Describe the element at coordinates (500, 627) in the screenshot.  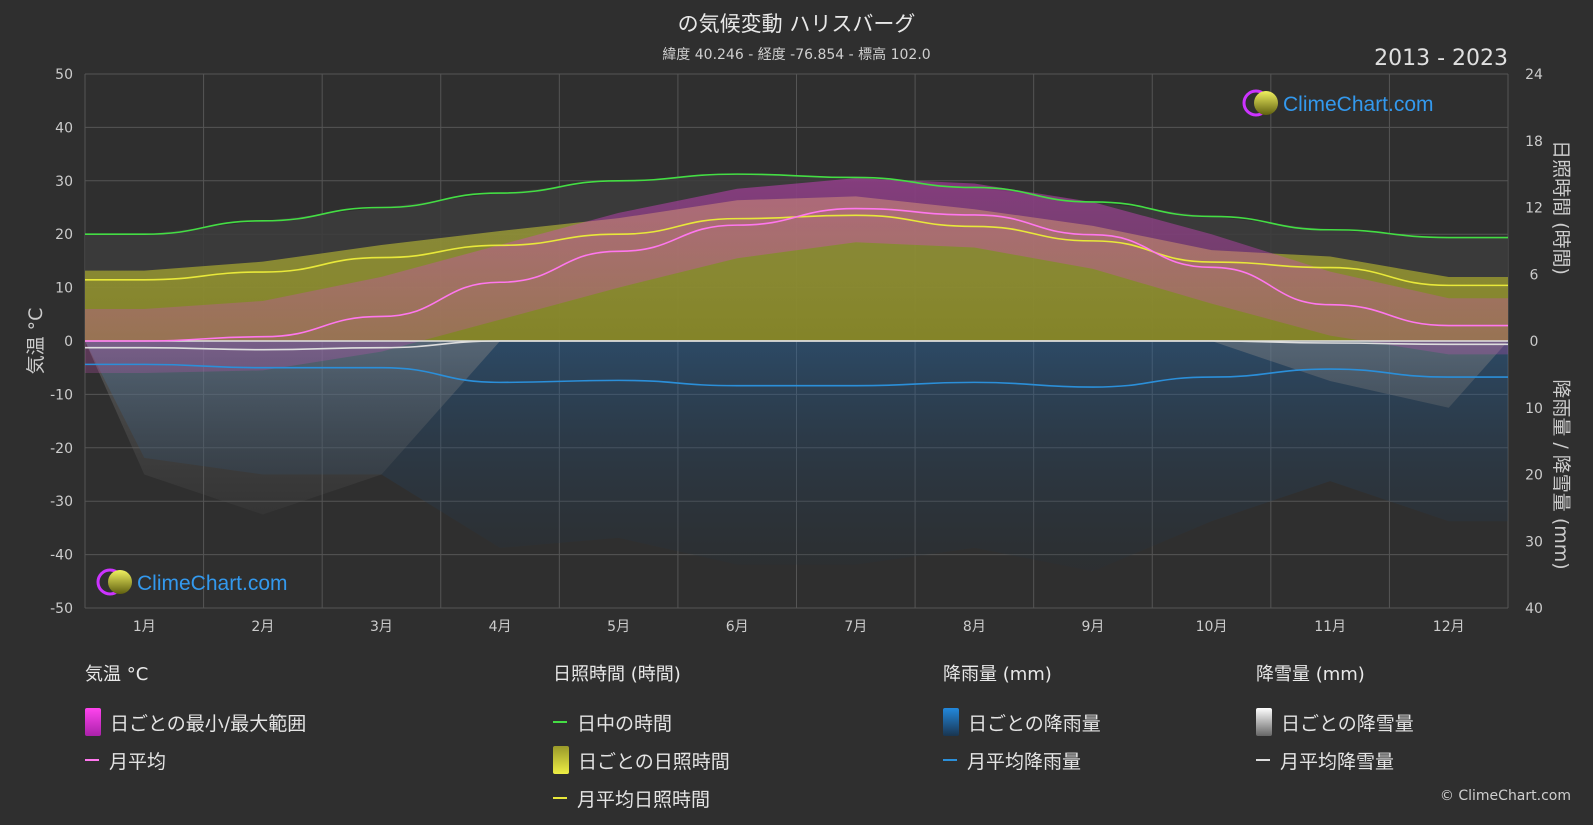
I see `month-tick-label: 4月` at that location.